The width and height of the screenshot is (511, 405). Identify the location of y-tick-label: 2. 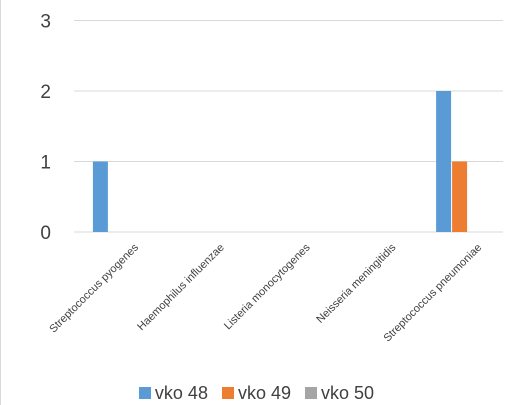
(45, 92).